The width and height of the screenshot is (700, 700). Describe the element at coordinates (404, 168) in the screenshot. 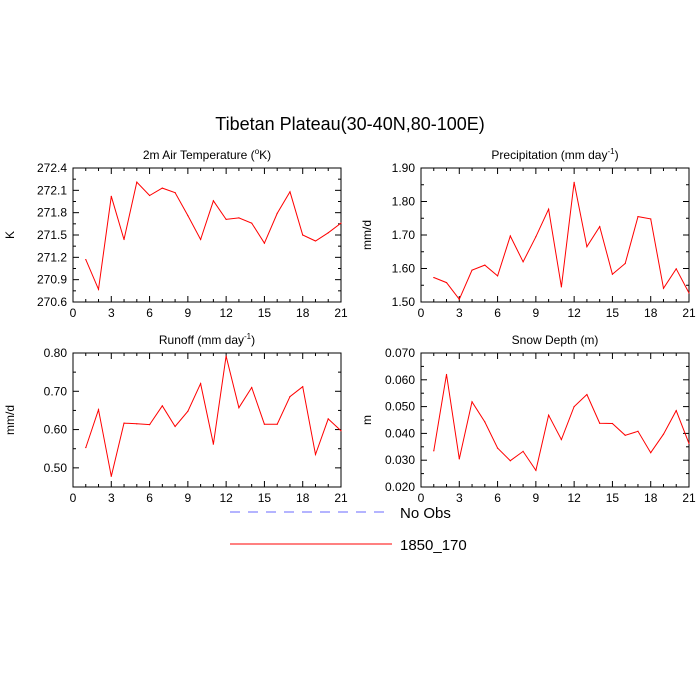

I see `y-tick-label: 1.90` at that location.